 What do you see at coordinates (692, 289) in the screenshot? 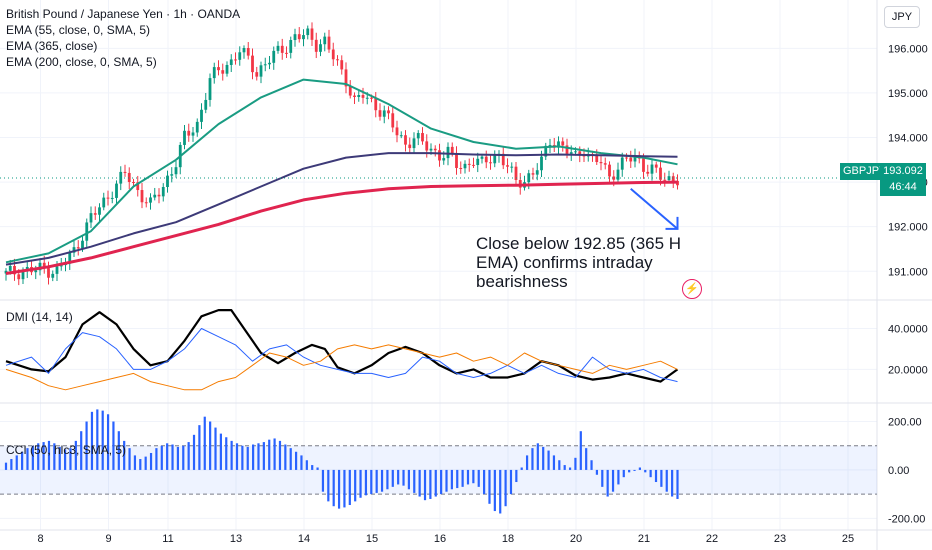
I see `flash-icon: ⚡` at bounding box center [692, 289].